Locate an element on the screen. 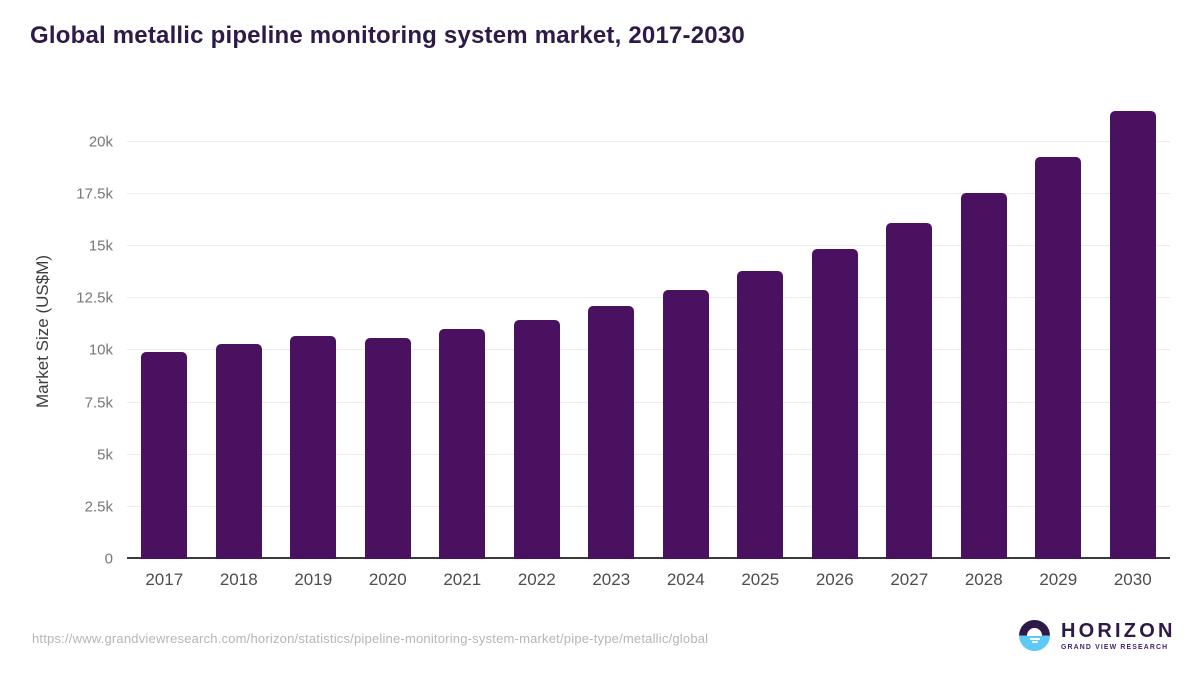 This screenshot has width=1200, height=675. bar-2018 is located at coordinates (238, 451).